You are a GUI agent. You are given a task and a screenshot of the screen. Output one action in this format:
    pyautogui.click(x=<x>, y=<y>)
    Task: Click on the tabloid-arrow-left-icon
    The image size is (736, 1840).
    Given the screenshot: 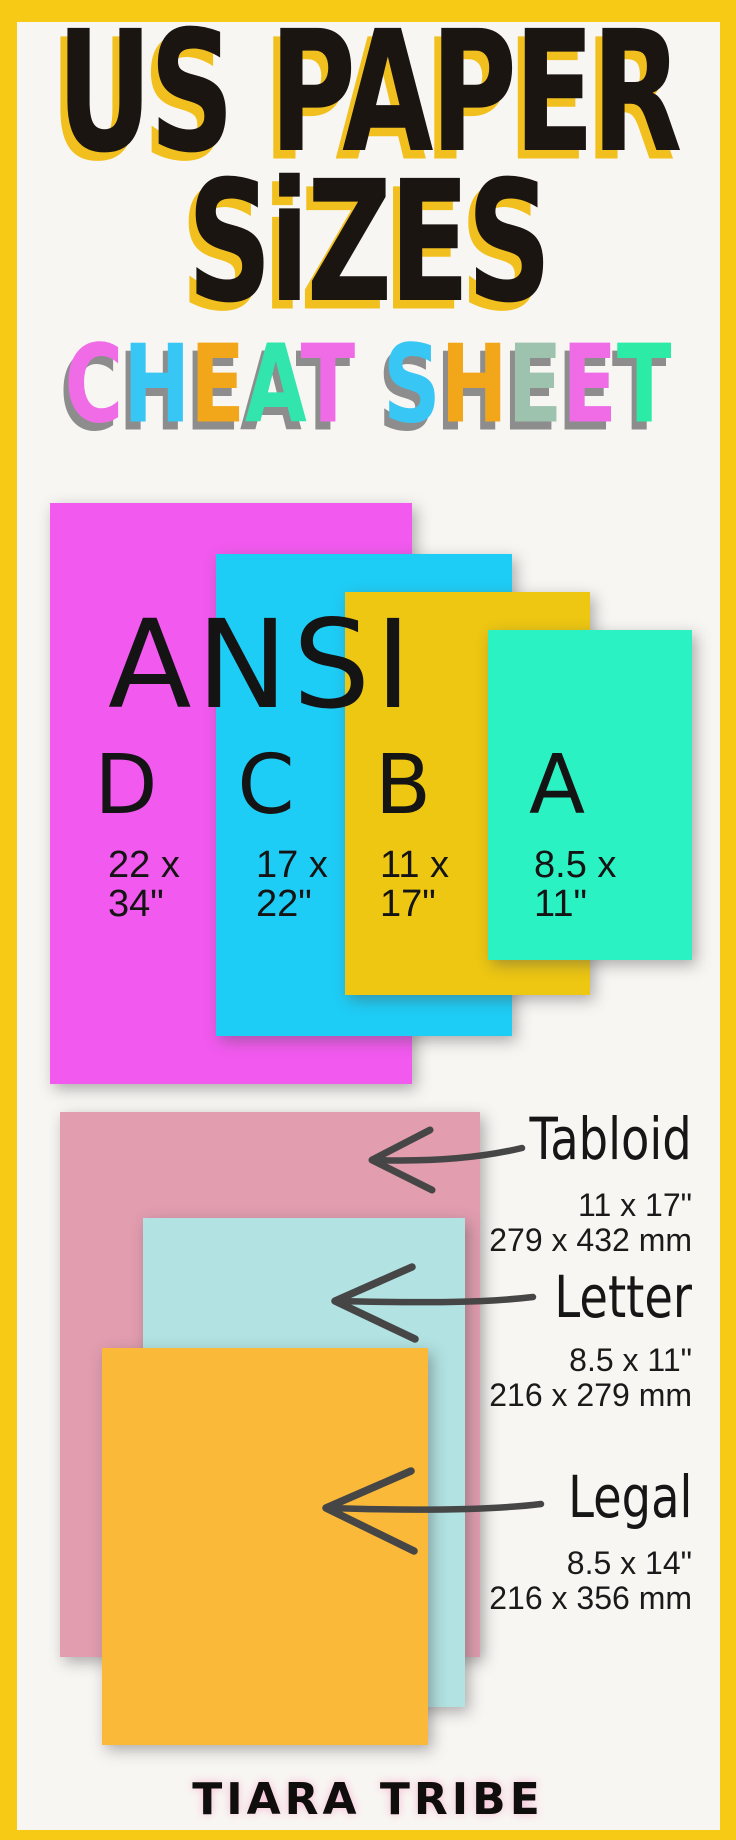 What is the action you would take?
    pyautogui.click(x=446, y=1160)
    